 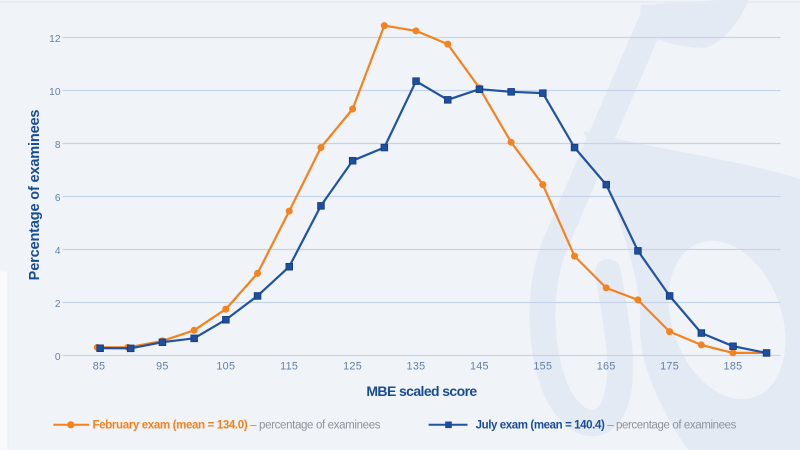 What do you see at coordinates (225, 367) in the screenshot?
I see `svg-text: 105` at bounding box center [225, 367].